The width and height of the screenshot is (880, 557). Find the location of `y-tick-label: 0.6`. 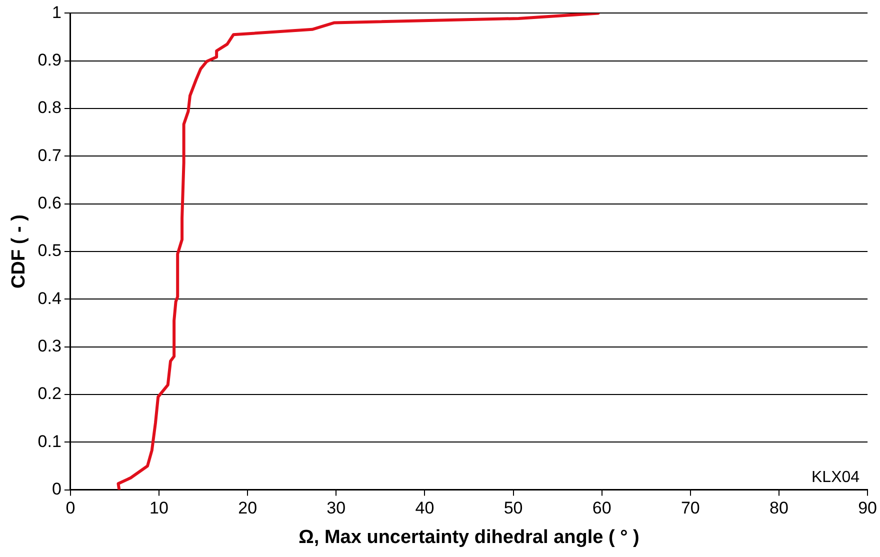

y-tick-label: 0.6 is located at coordinates (50, 203).